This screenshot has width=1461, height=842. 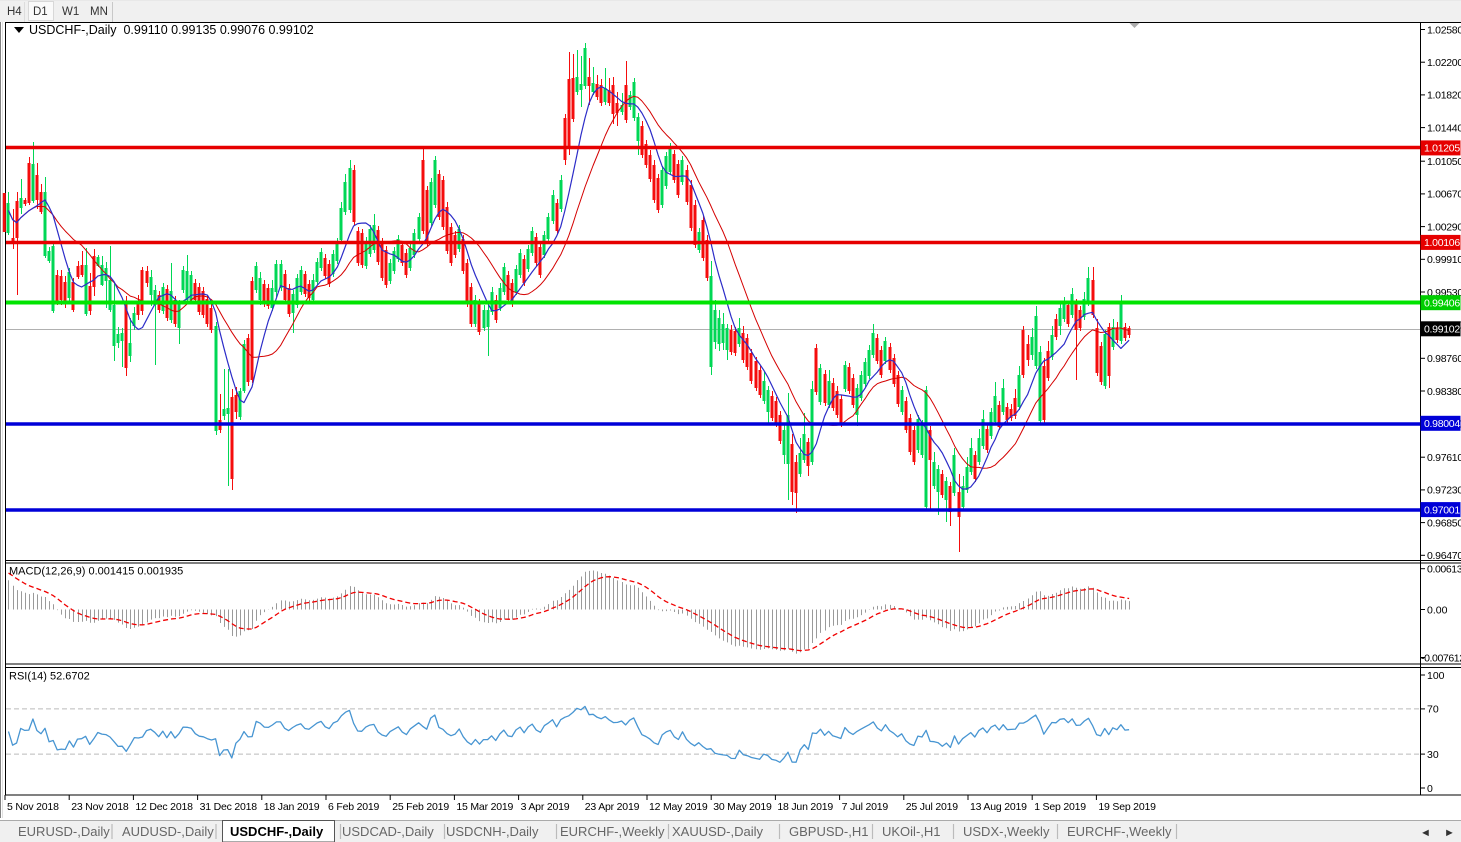 I want to click on svg-text: -0.007612, so click(x=1441, y=658).